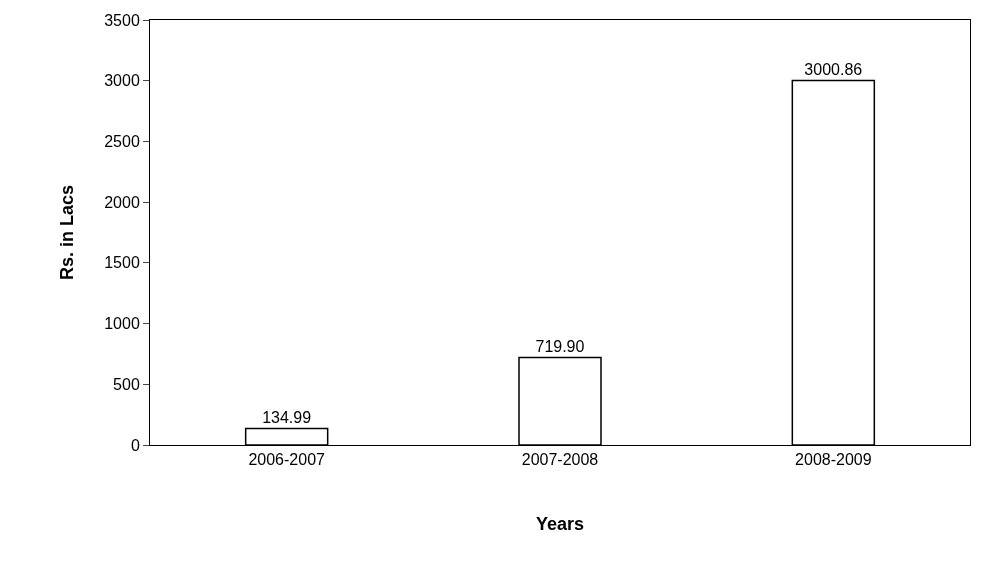  I want to click on y-tick-label: 1500, so click(122, 263).